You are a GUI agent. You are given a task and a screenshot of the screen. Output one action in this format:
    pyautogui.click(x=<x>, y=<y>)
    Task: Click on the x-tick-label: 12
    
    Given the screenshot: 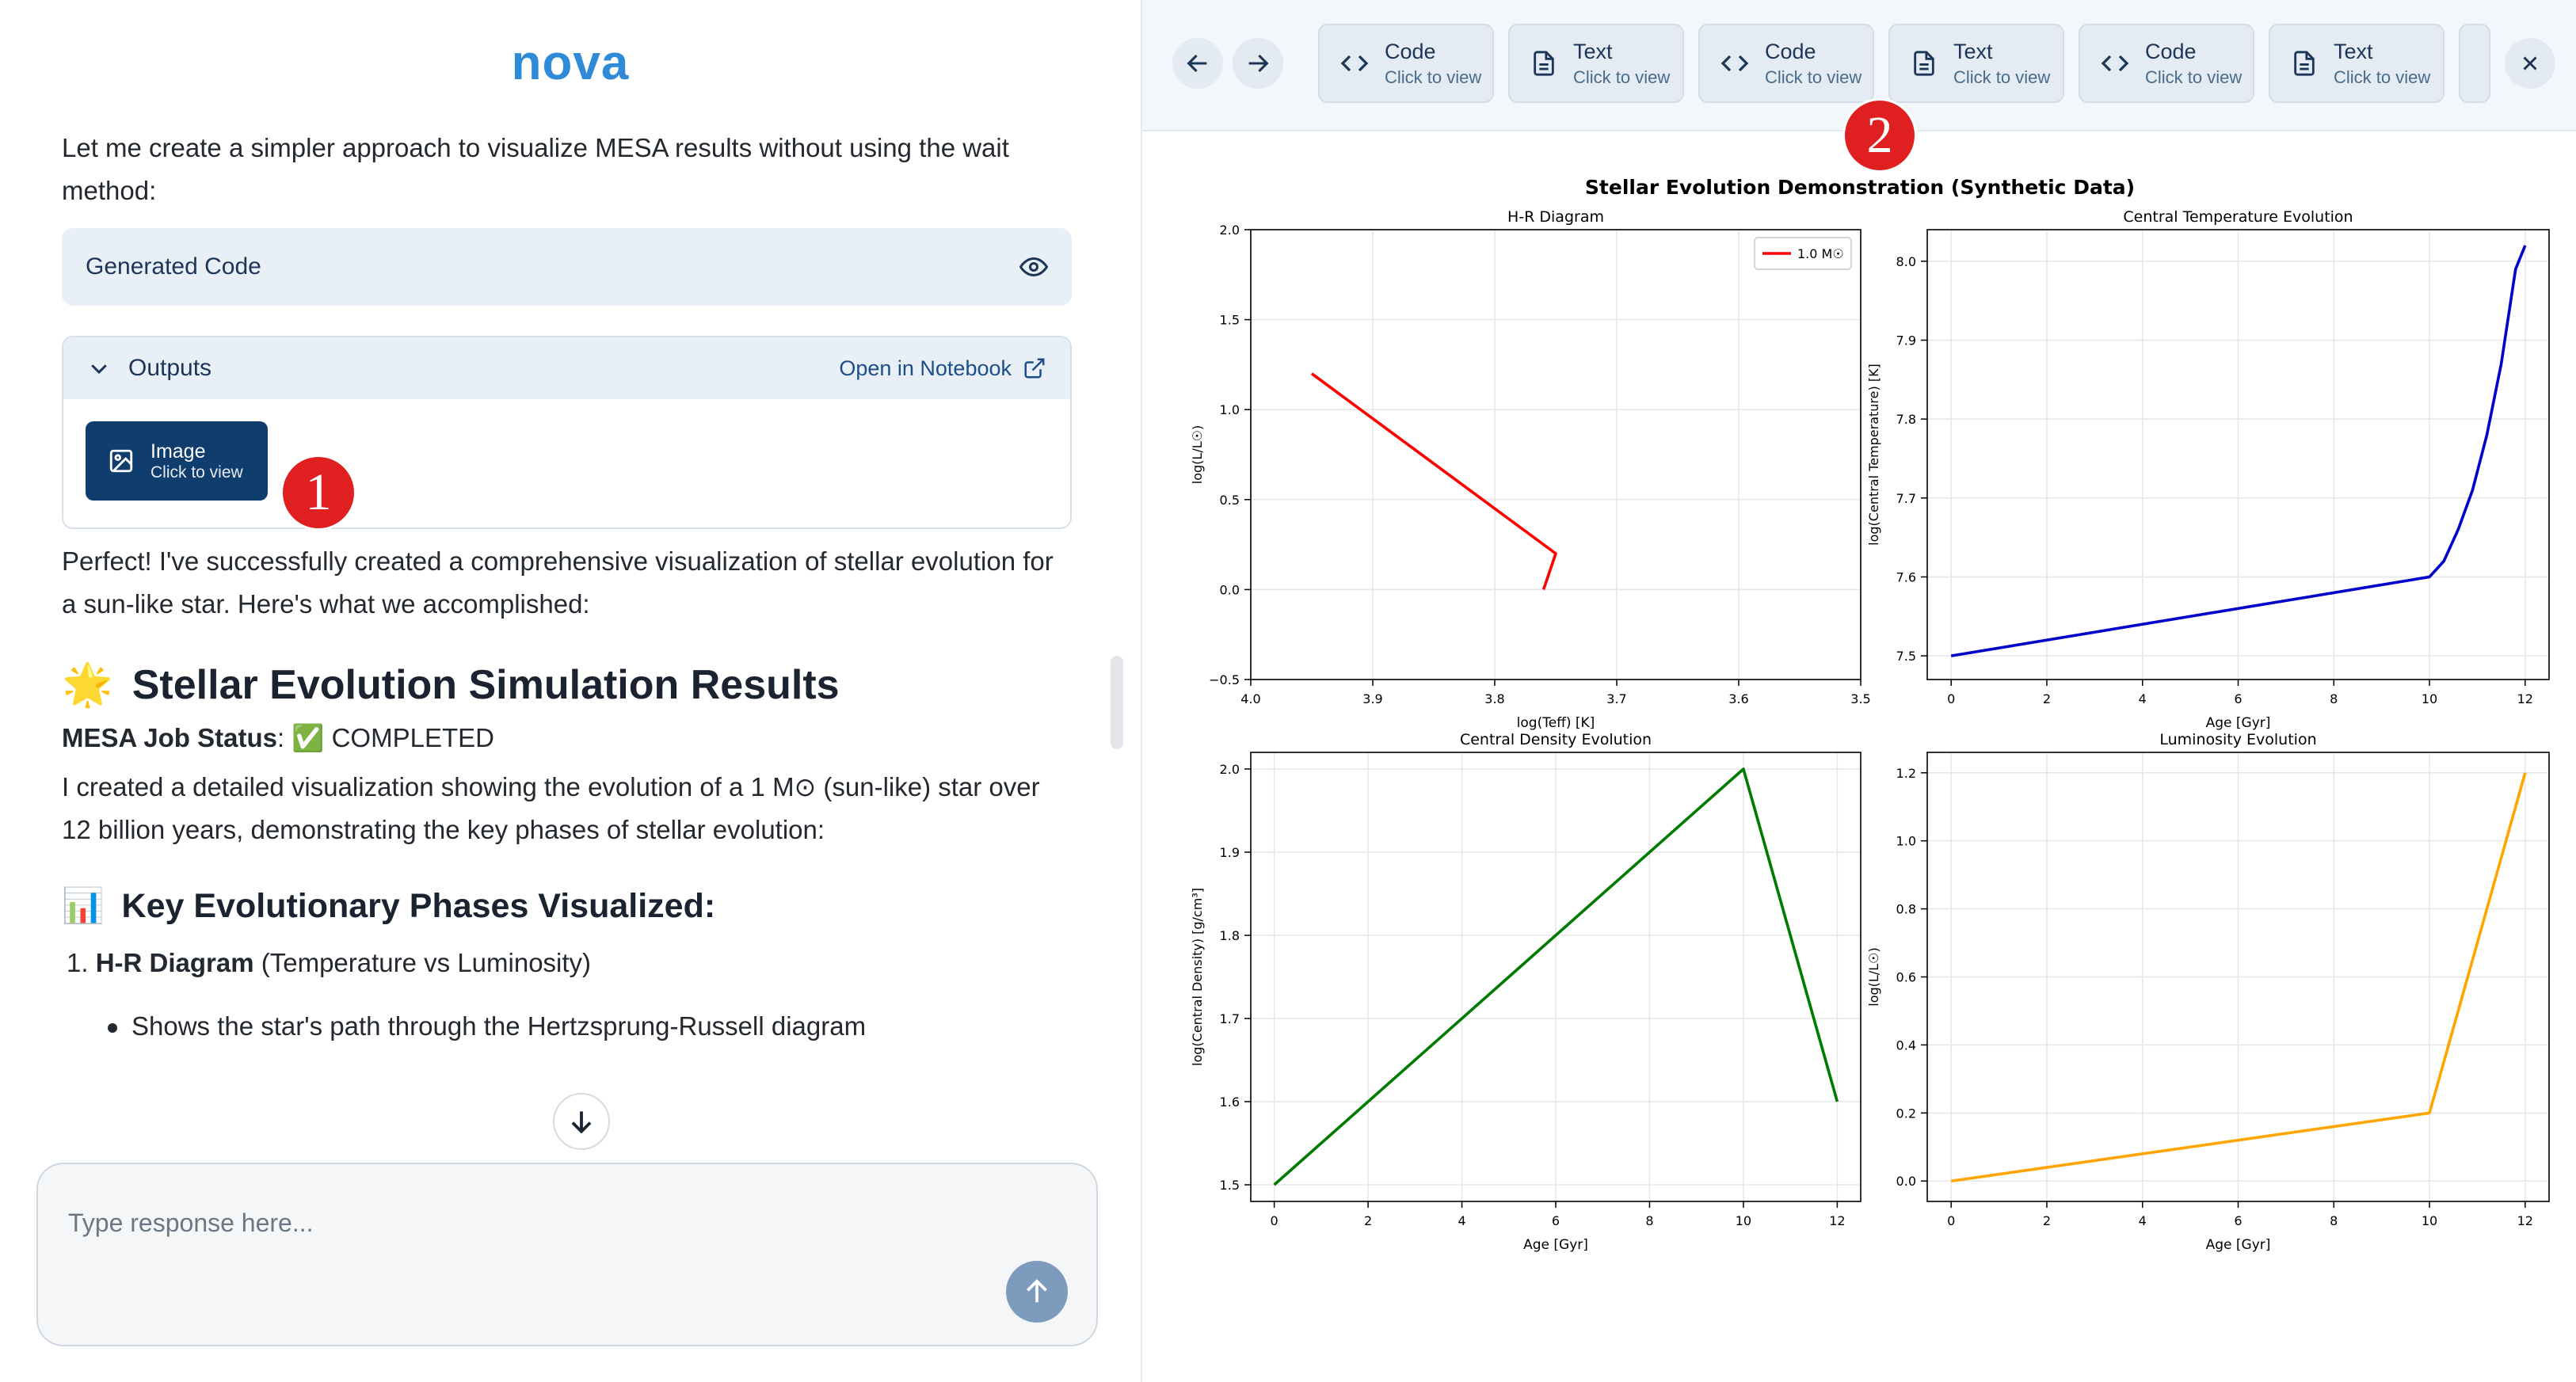 What is the action you would take?
    pyautogui.click(x=1837, y=1221)
    